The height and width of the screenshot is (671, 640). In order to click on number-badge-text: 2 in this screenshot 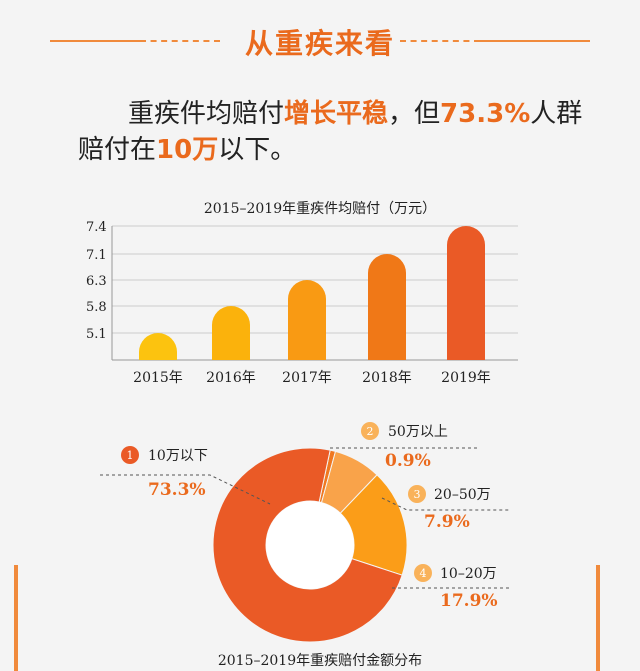, I will do `click(370, 431)`.